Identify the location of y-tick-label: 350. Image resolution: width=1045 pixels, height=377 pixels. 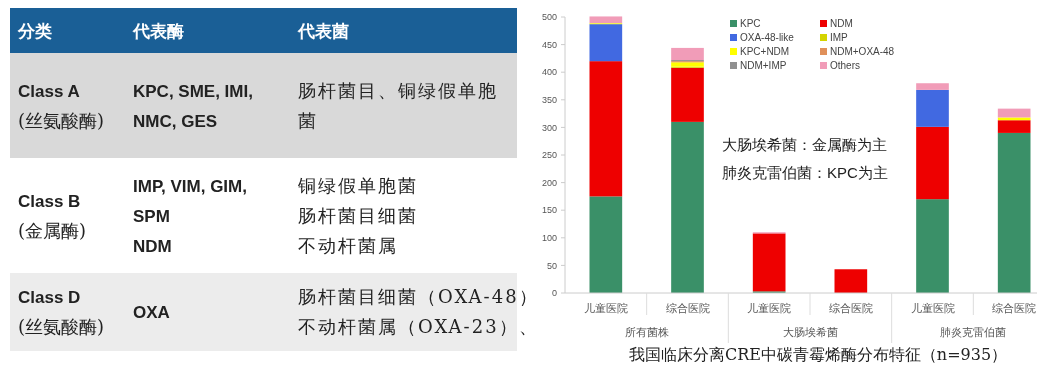
(549, 99).